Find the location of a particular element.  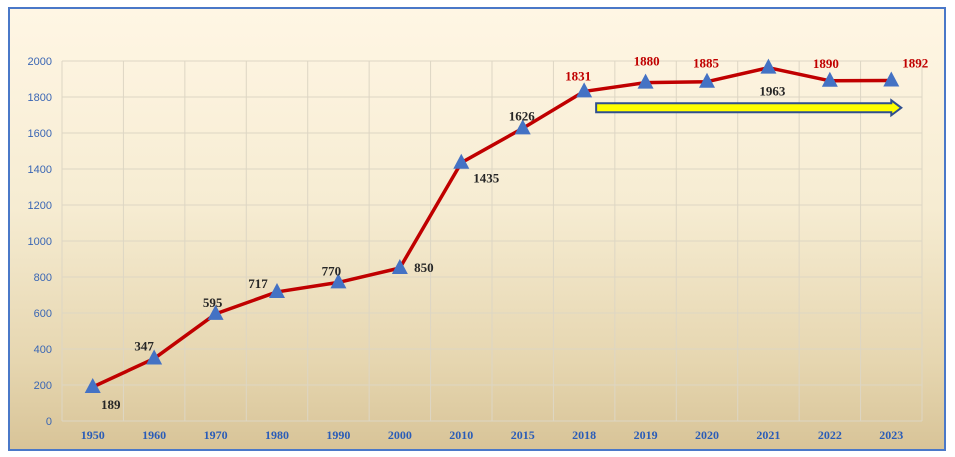

x-tick-label: 1990 is located at coordinates (338, 435).